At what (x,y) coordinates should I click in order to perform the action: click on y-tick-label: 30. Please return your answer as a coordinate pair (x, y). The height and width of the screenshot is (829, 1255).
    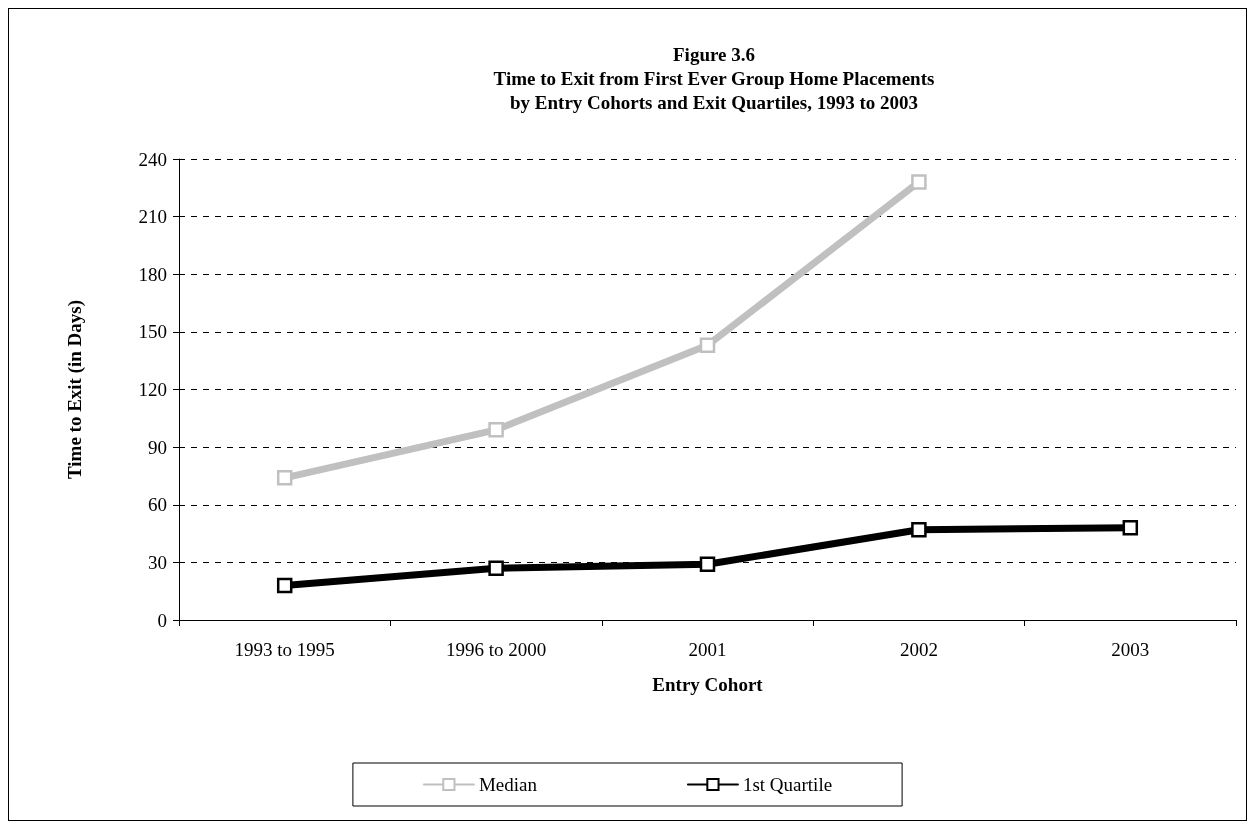
    Looking at the image, I should click on (157, 562).